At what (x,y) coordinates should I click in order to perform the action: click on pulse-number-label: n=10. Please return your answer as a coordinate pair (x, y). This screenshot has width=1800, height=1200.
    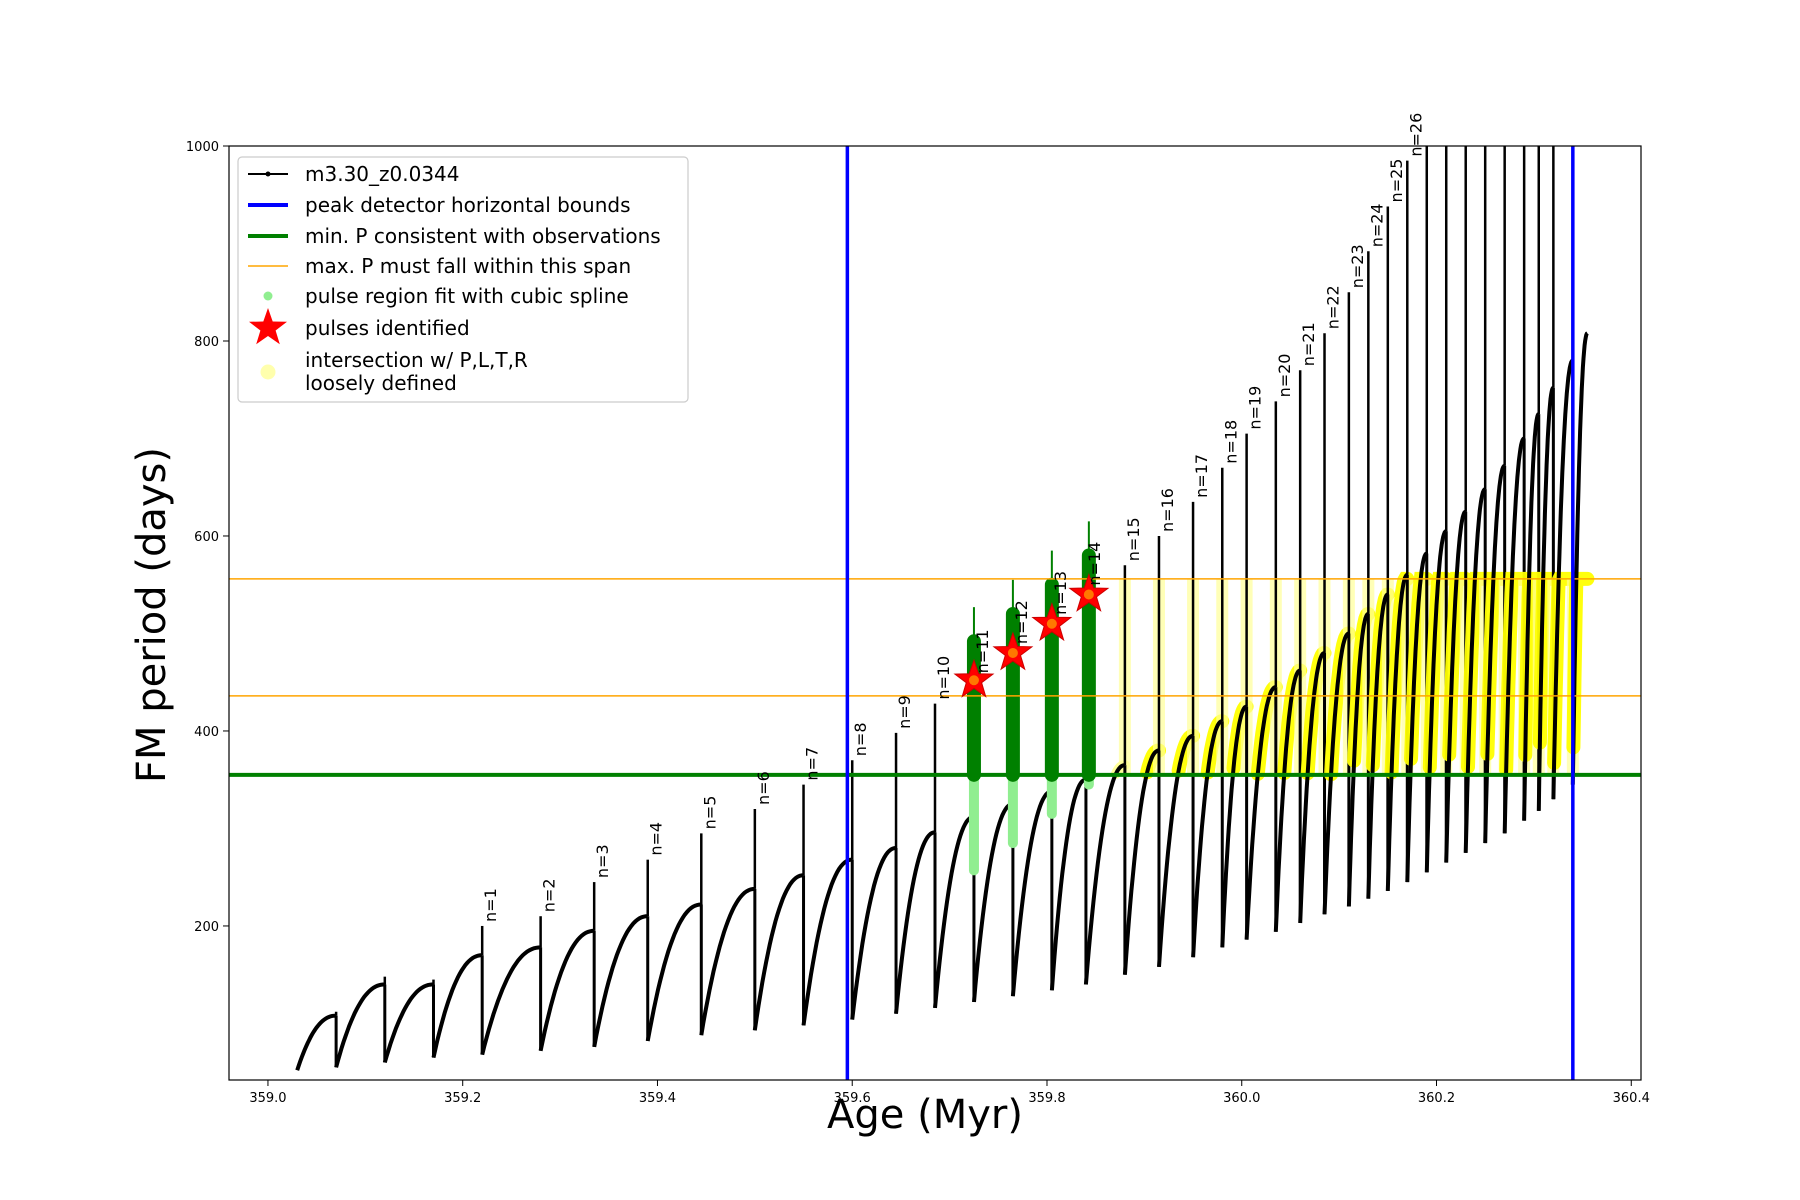
    Looking at the image, I should click on (943, 678).